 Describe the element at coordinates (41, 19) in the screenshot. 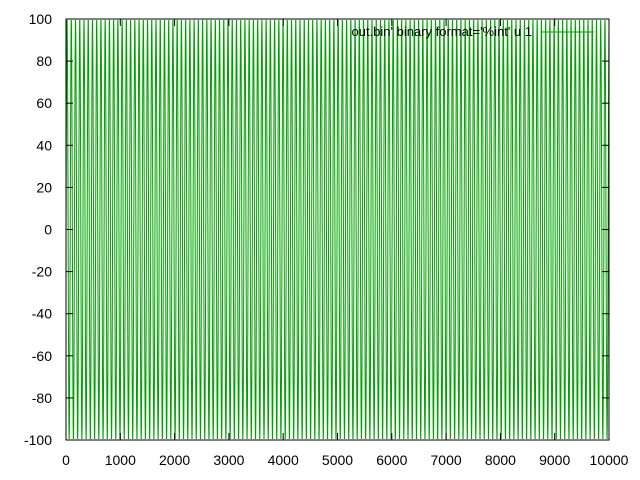

I see `y-tick-label: 100` at that location.